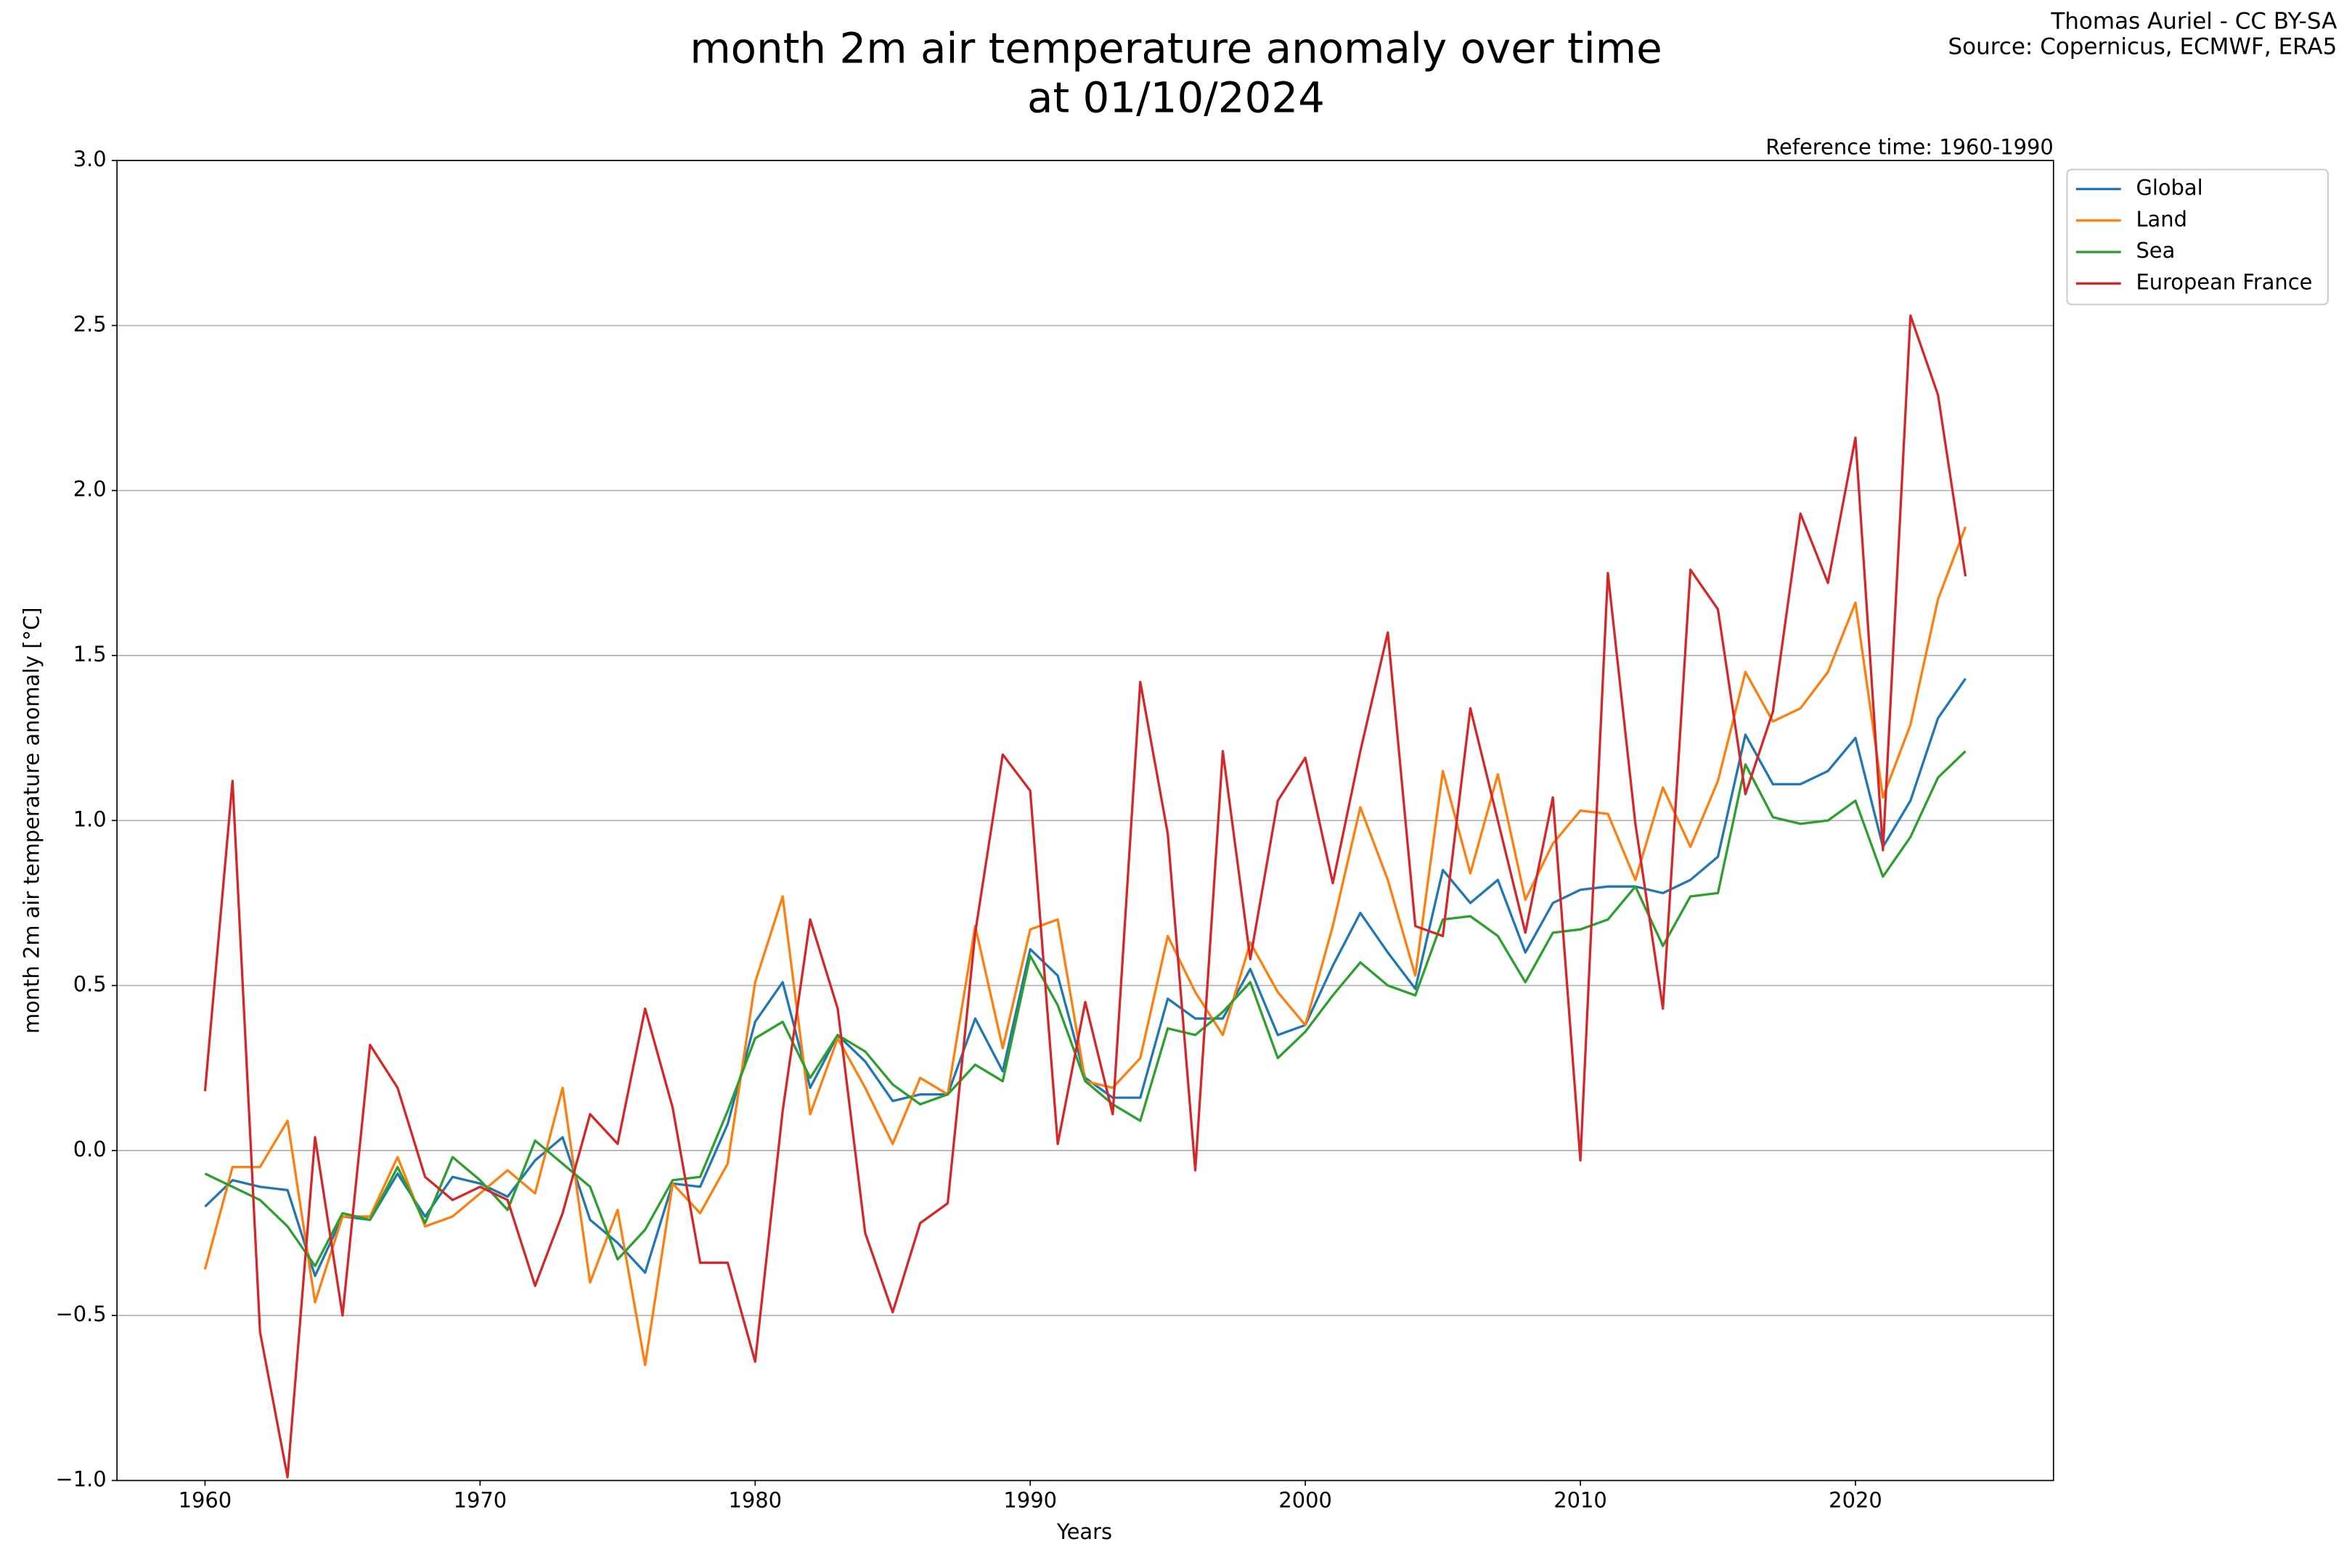 This screenshot has width=2352, height=1568. What do you see at coordinates (90, 654) in the screenshot?
I see `y-tick-label: 1.5` at bounding box center [90, 654].